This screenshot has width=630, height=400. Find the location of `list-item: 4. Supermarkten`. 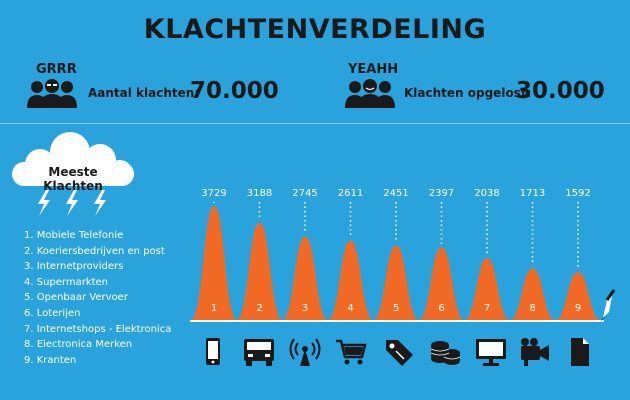

list-item: 4. Supermarkten is located at coordinates (66, 282).